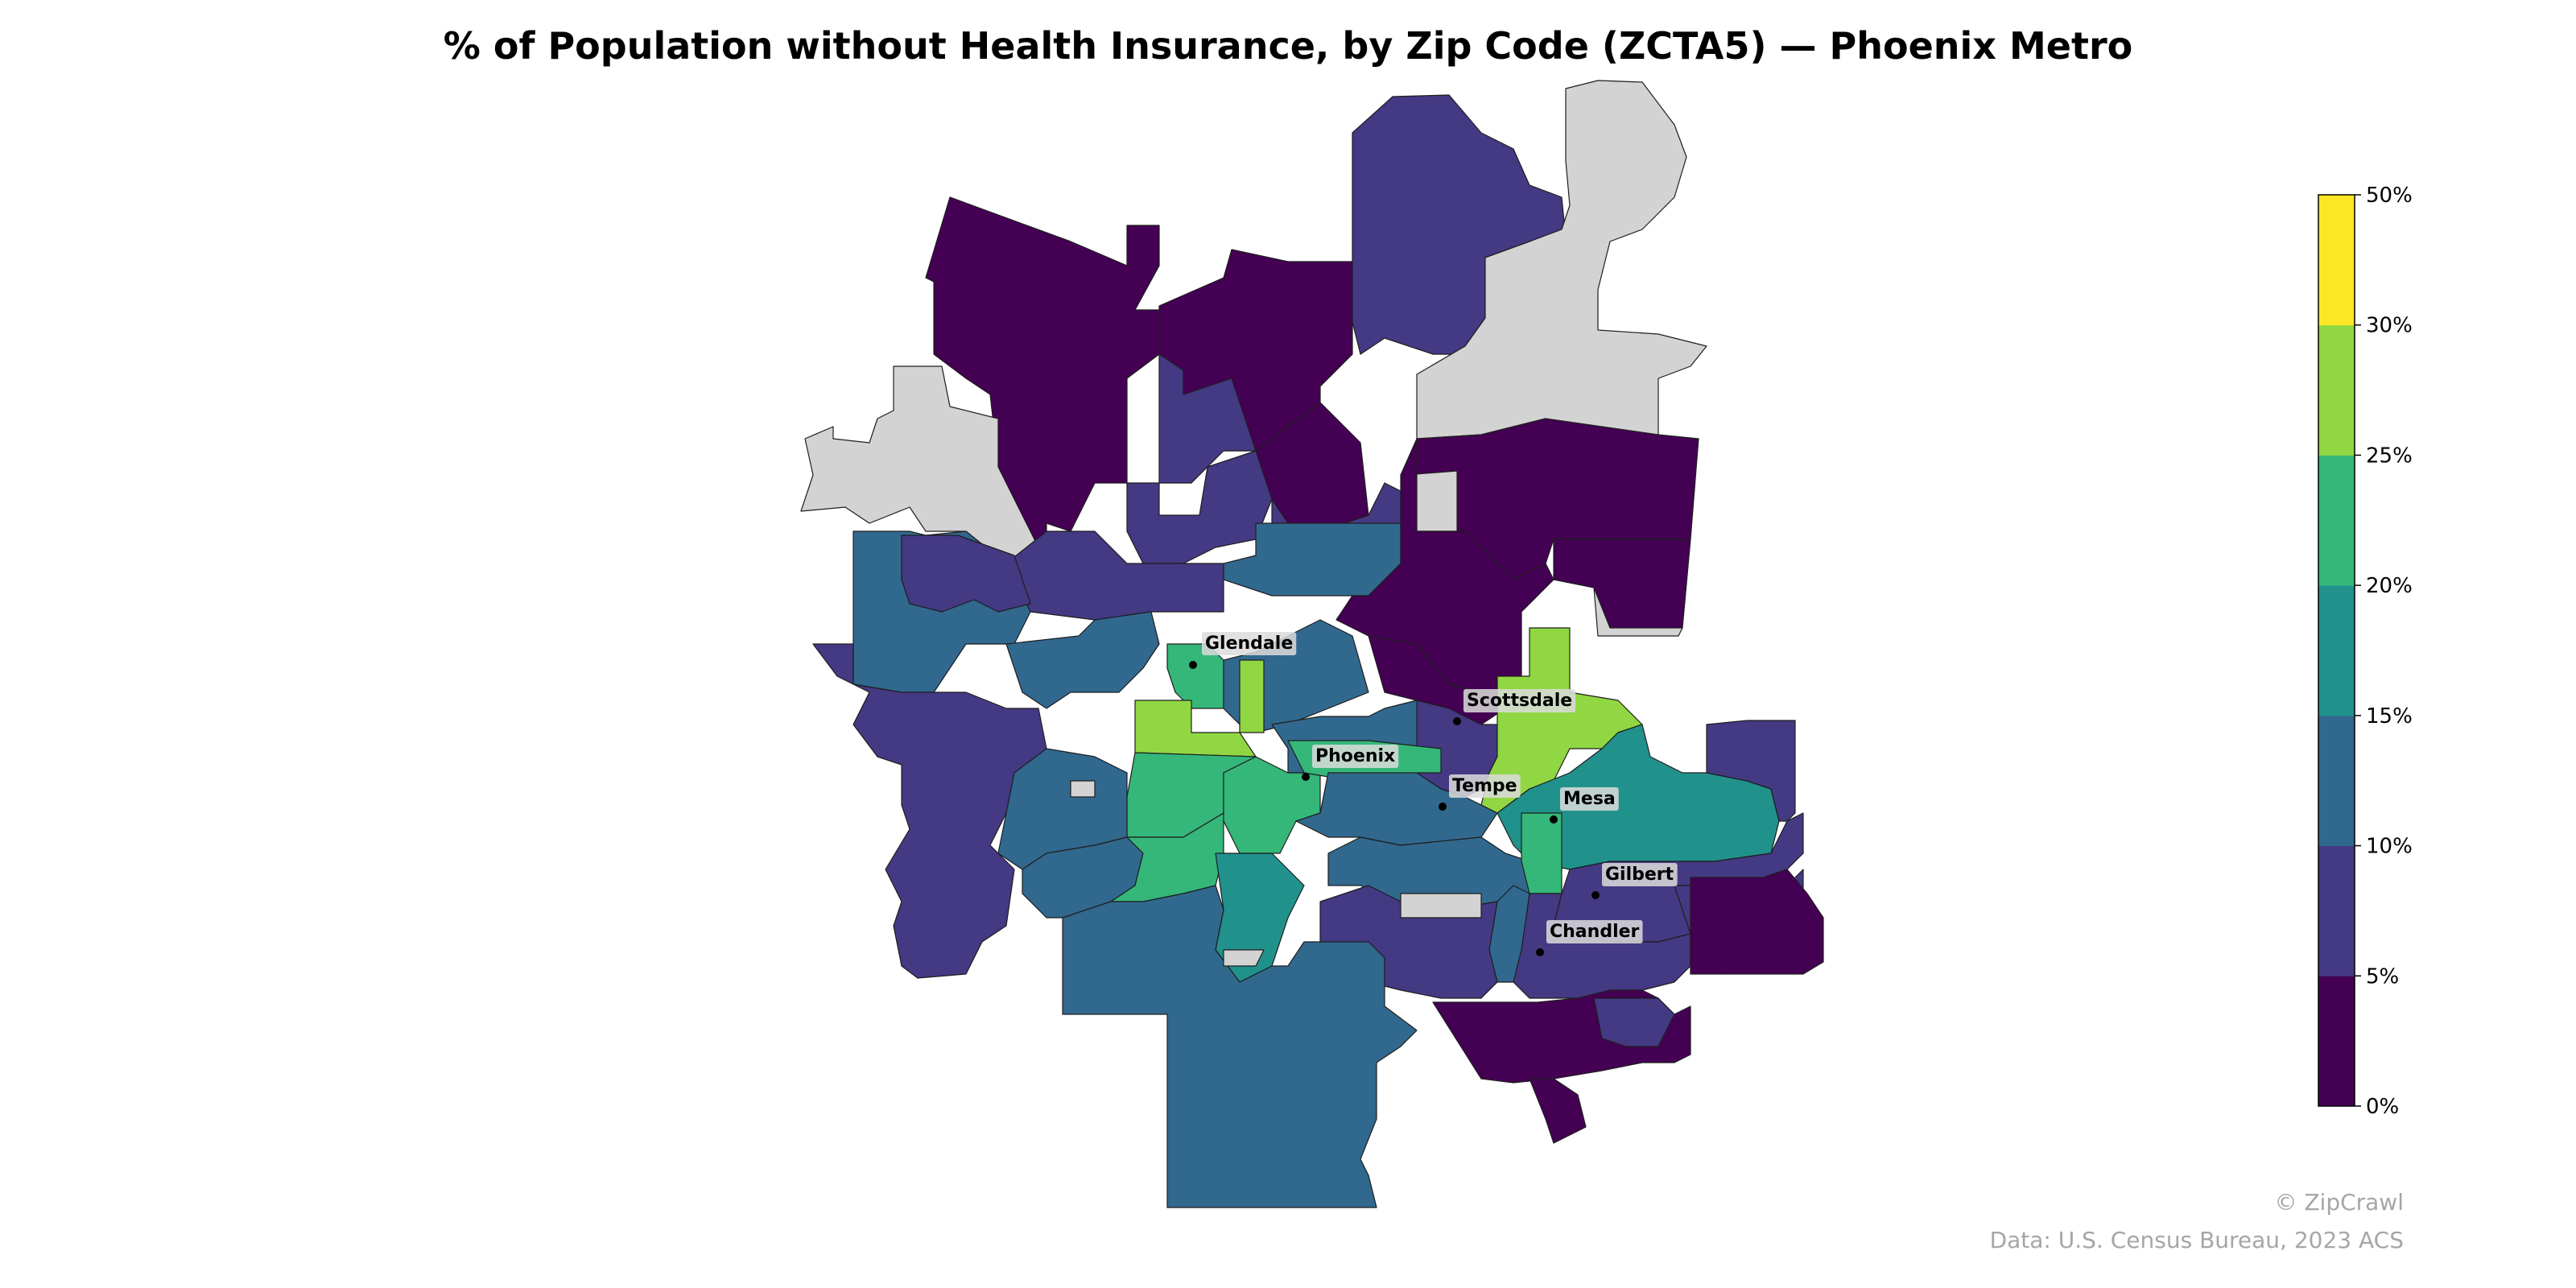 The width and height of the screenshot is (2576, 1288). What do you see at coordinates (2382, 976) in the screenshot?
I see `colorbar-tick-label: 5%` at bounding box center [2382, 976].